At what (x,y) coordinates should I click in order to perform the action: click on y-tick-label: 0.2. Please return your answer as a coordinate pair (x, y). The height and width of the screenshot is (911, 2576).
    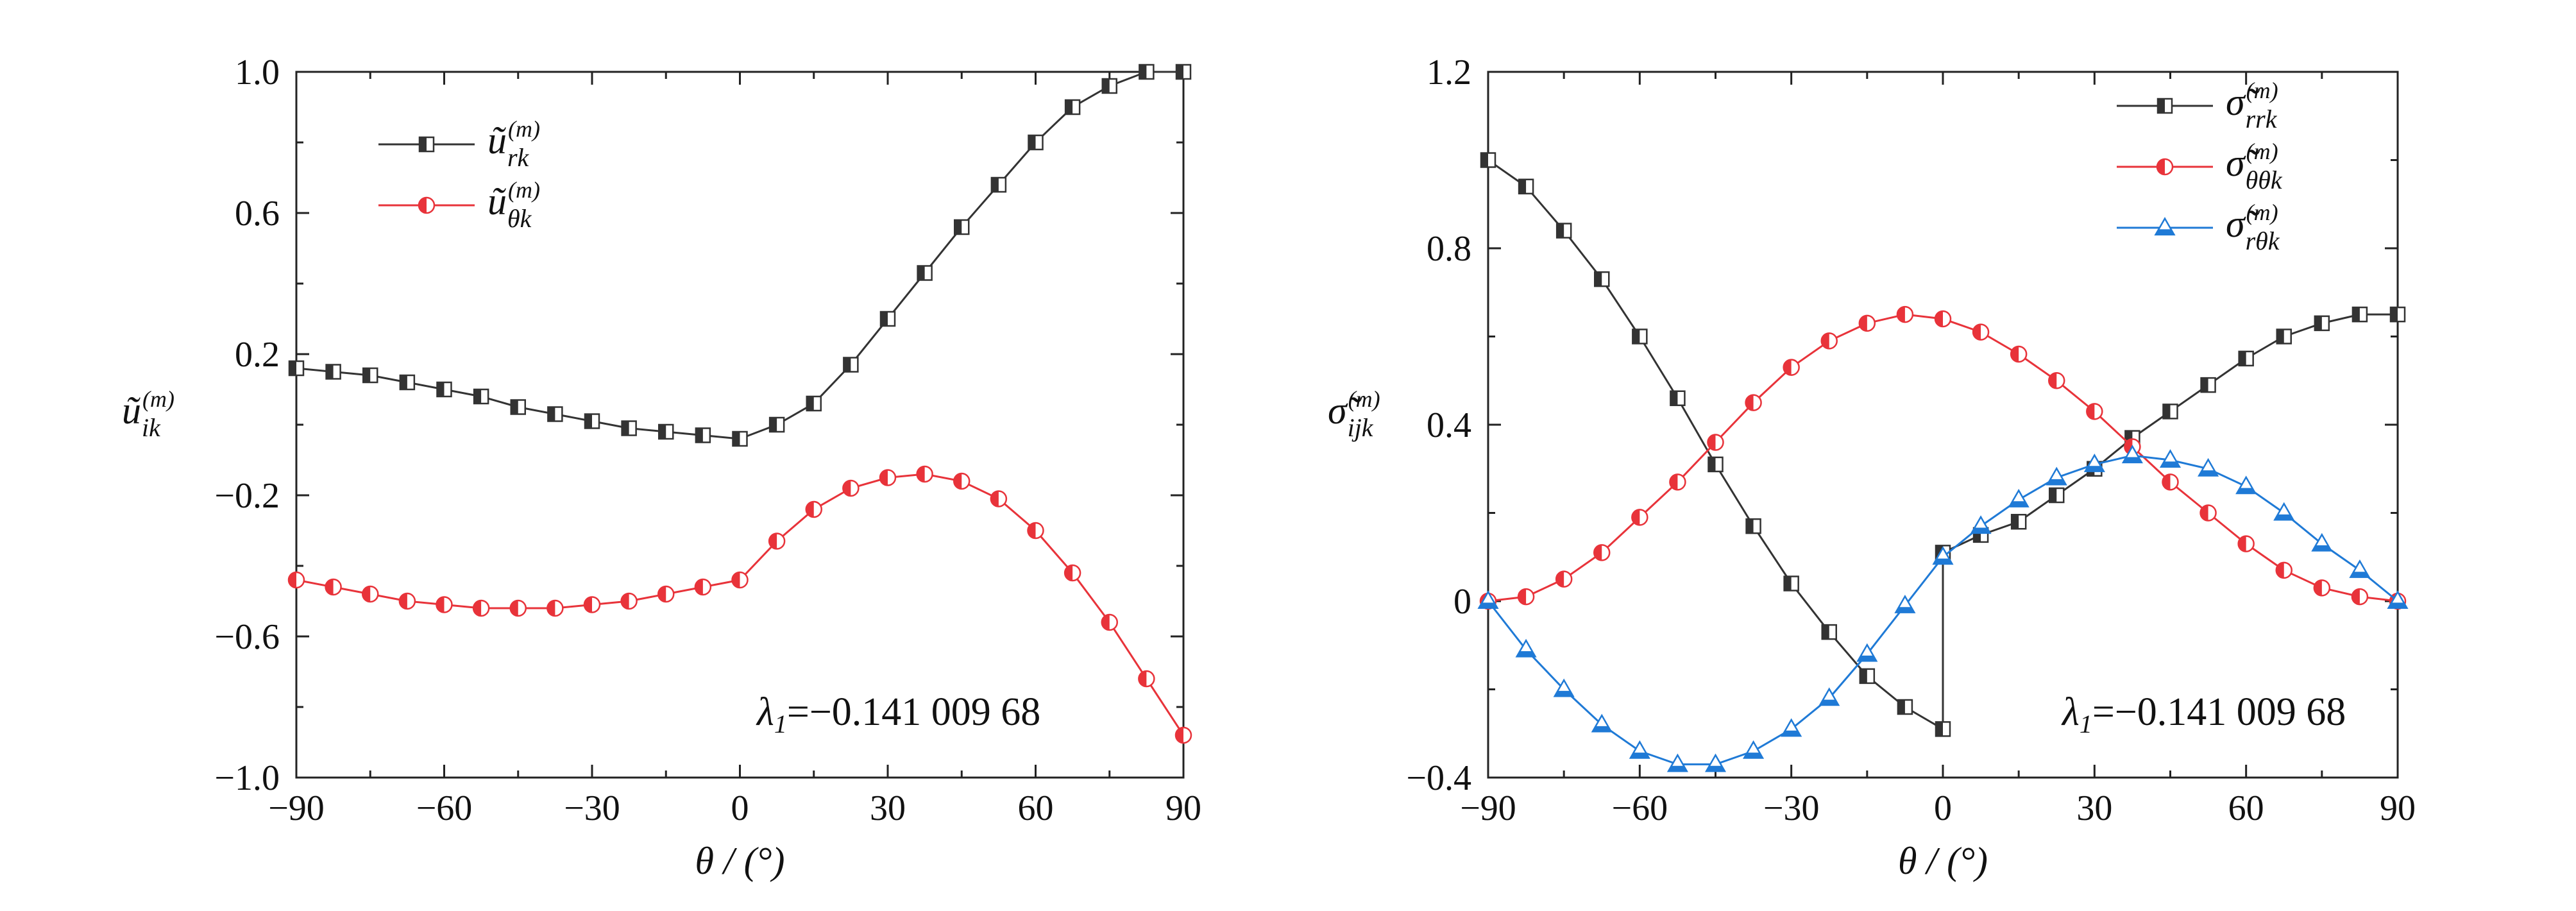
    Looking at the image, I should click on (257, 355).